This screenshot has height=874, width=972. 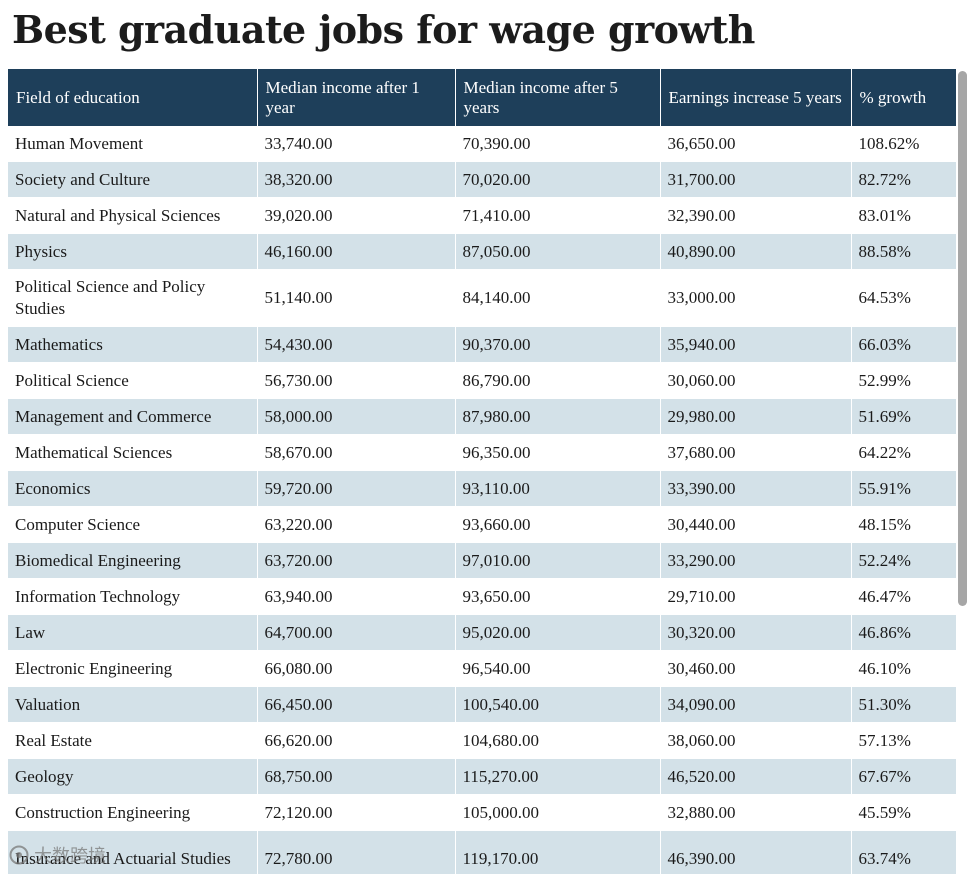 What do you see at coordinates (903, 179) in the screenshot?
I see `value-cell: 82.72%` at bounding box center [903, 179].